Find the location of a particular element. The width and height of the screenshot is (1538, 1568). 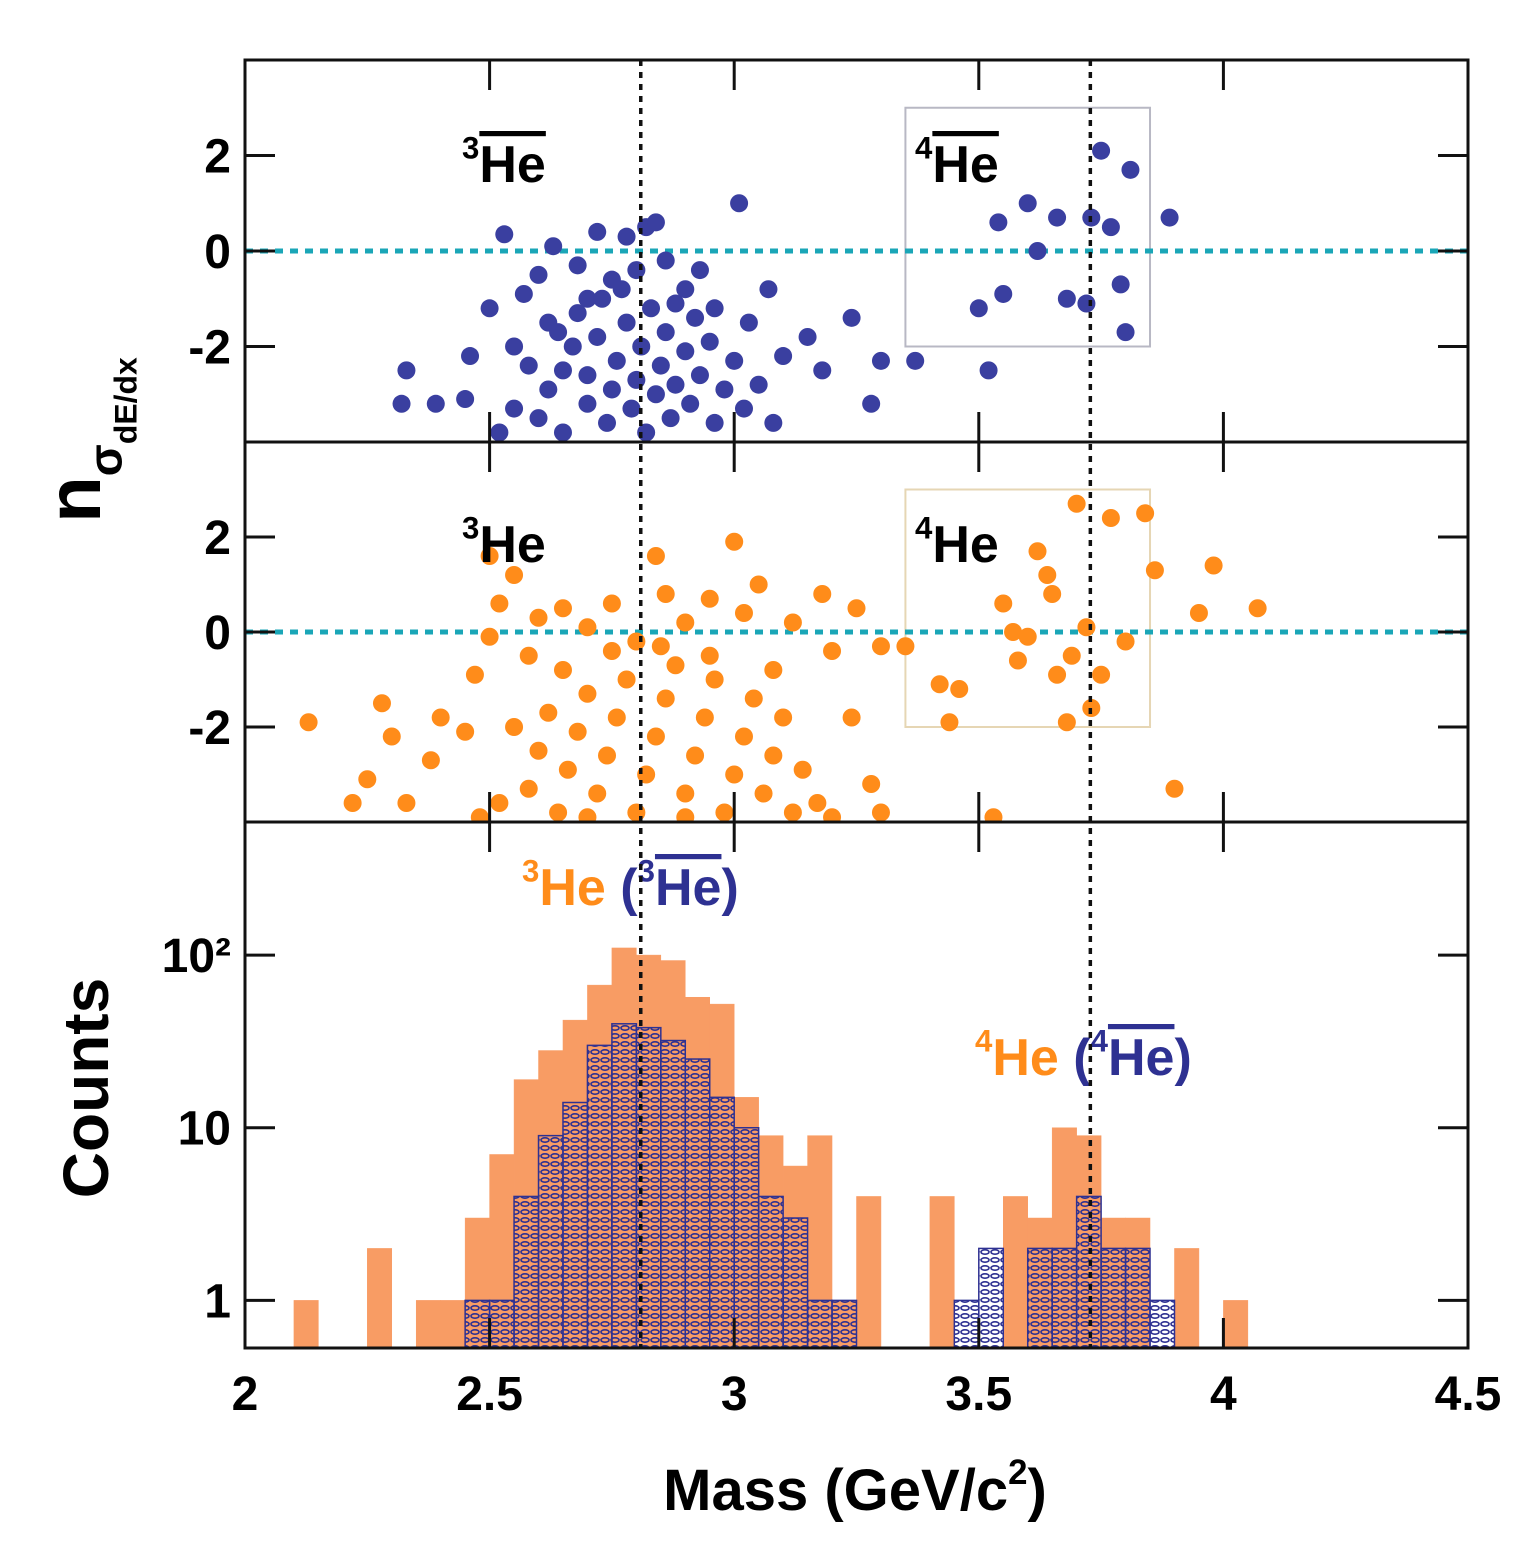

x-axis-title: Mass (GeV/c2) is located at coordinates (855, 1488).